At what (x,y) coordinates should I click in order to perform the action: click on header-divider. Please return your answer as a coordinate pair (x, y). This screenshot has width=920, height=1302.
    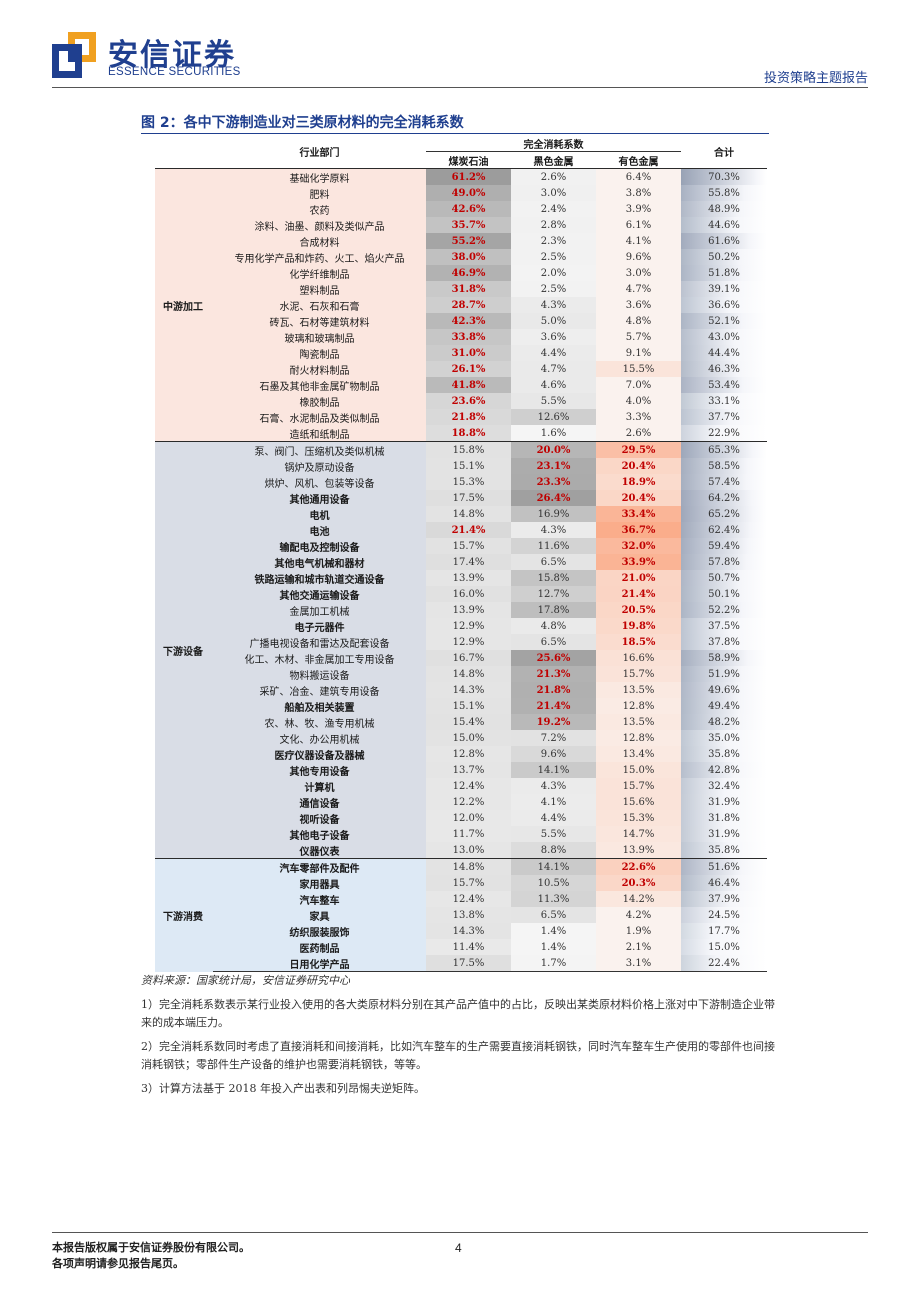
    Looking at the image, I should click on (460, 87).